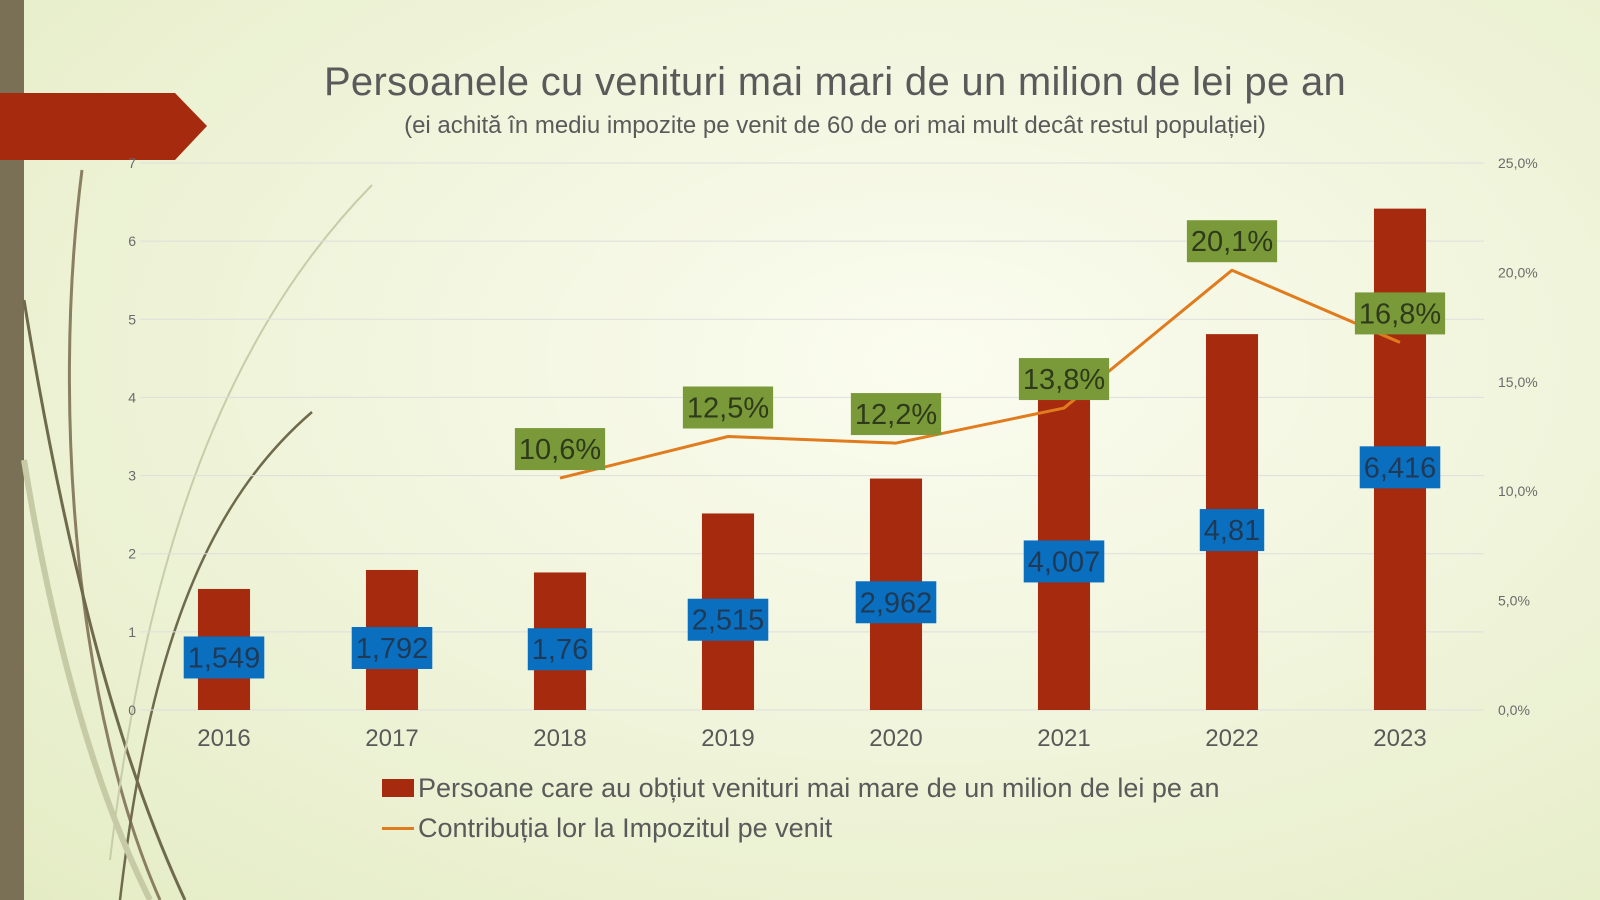 The height and width of the screenshot is (900, 1600). I want to click on line-data-label-text: 20,1%, so click(1232, 242).